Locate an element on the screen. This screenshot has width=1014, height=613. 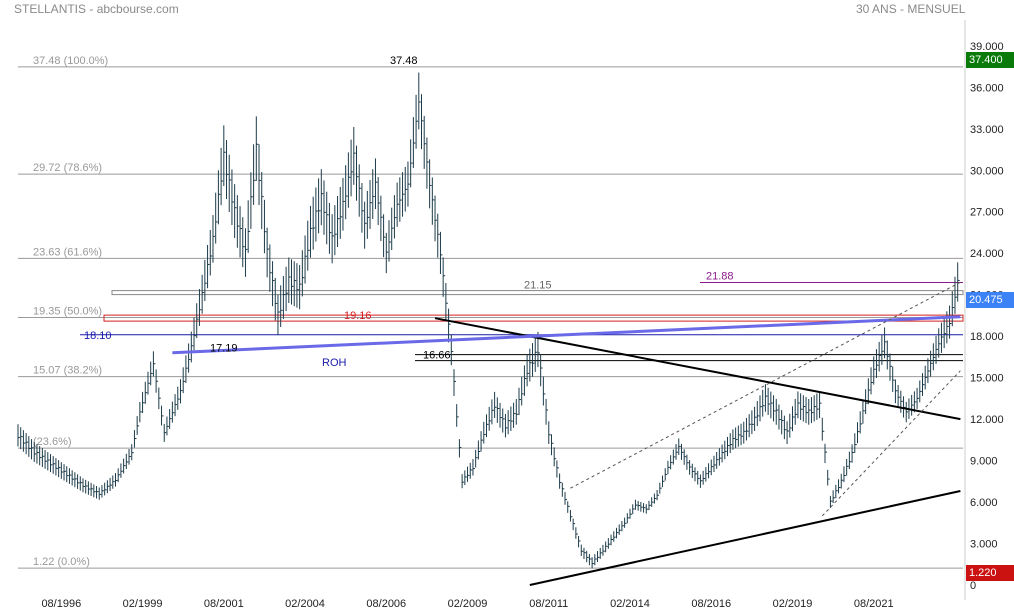
annotation-roh: ROH is located at coordinates (334, 363).